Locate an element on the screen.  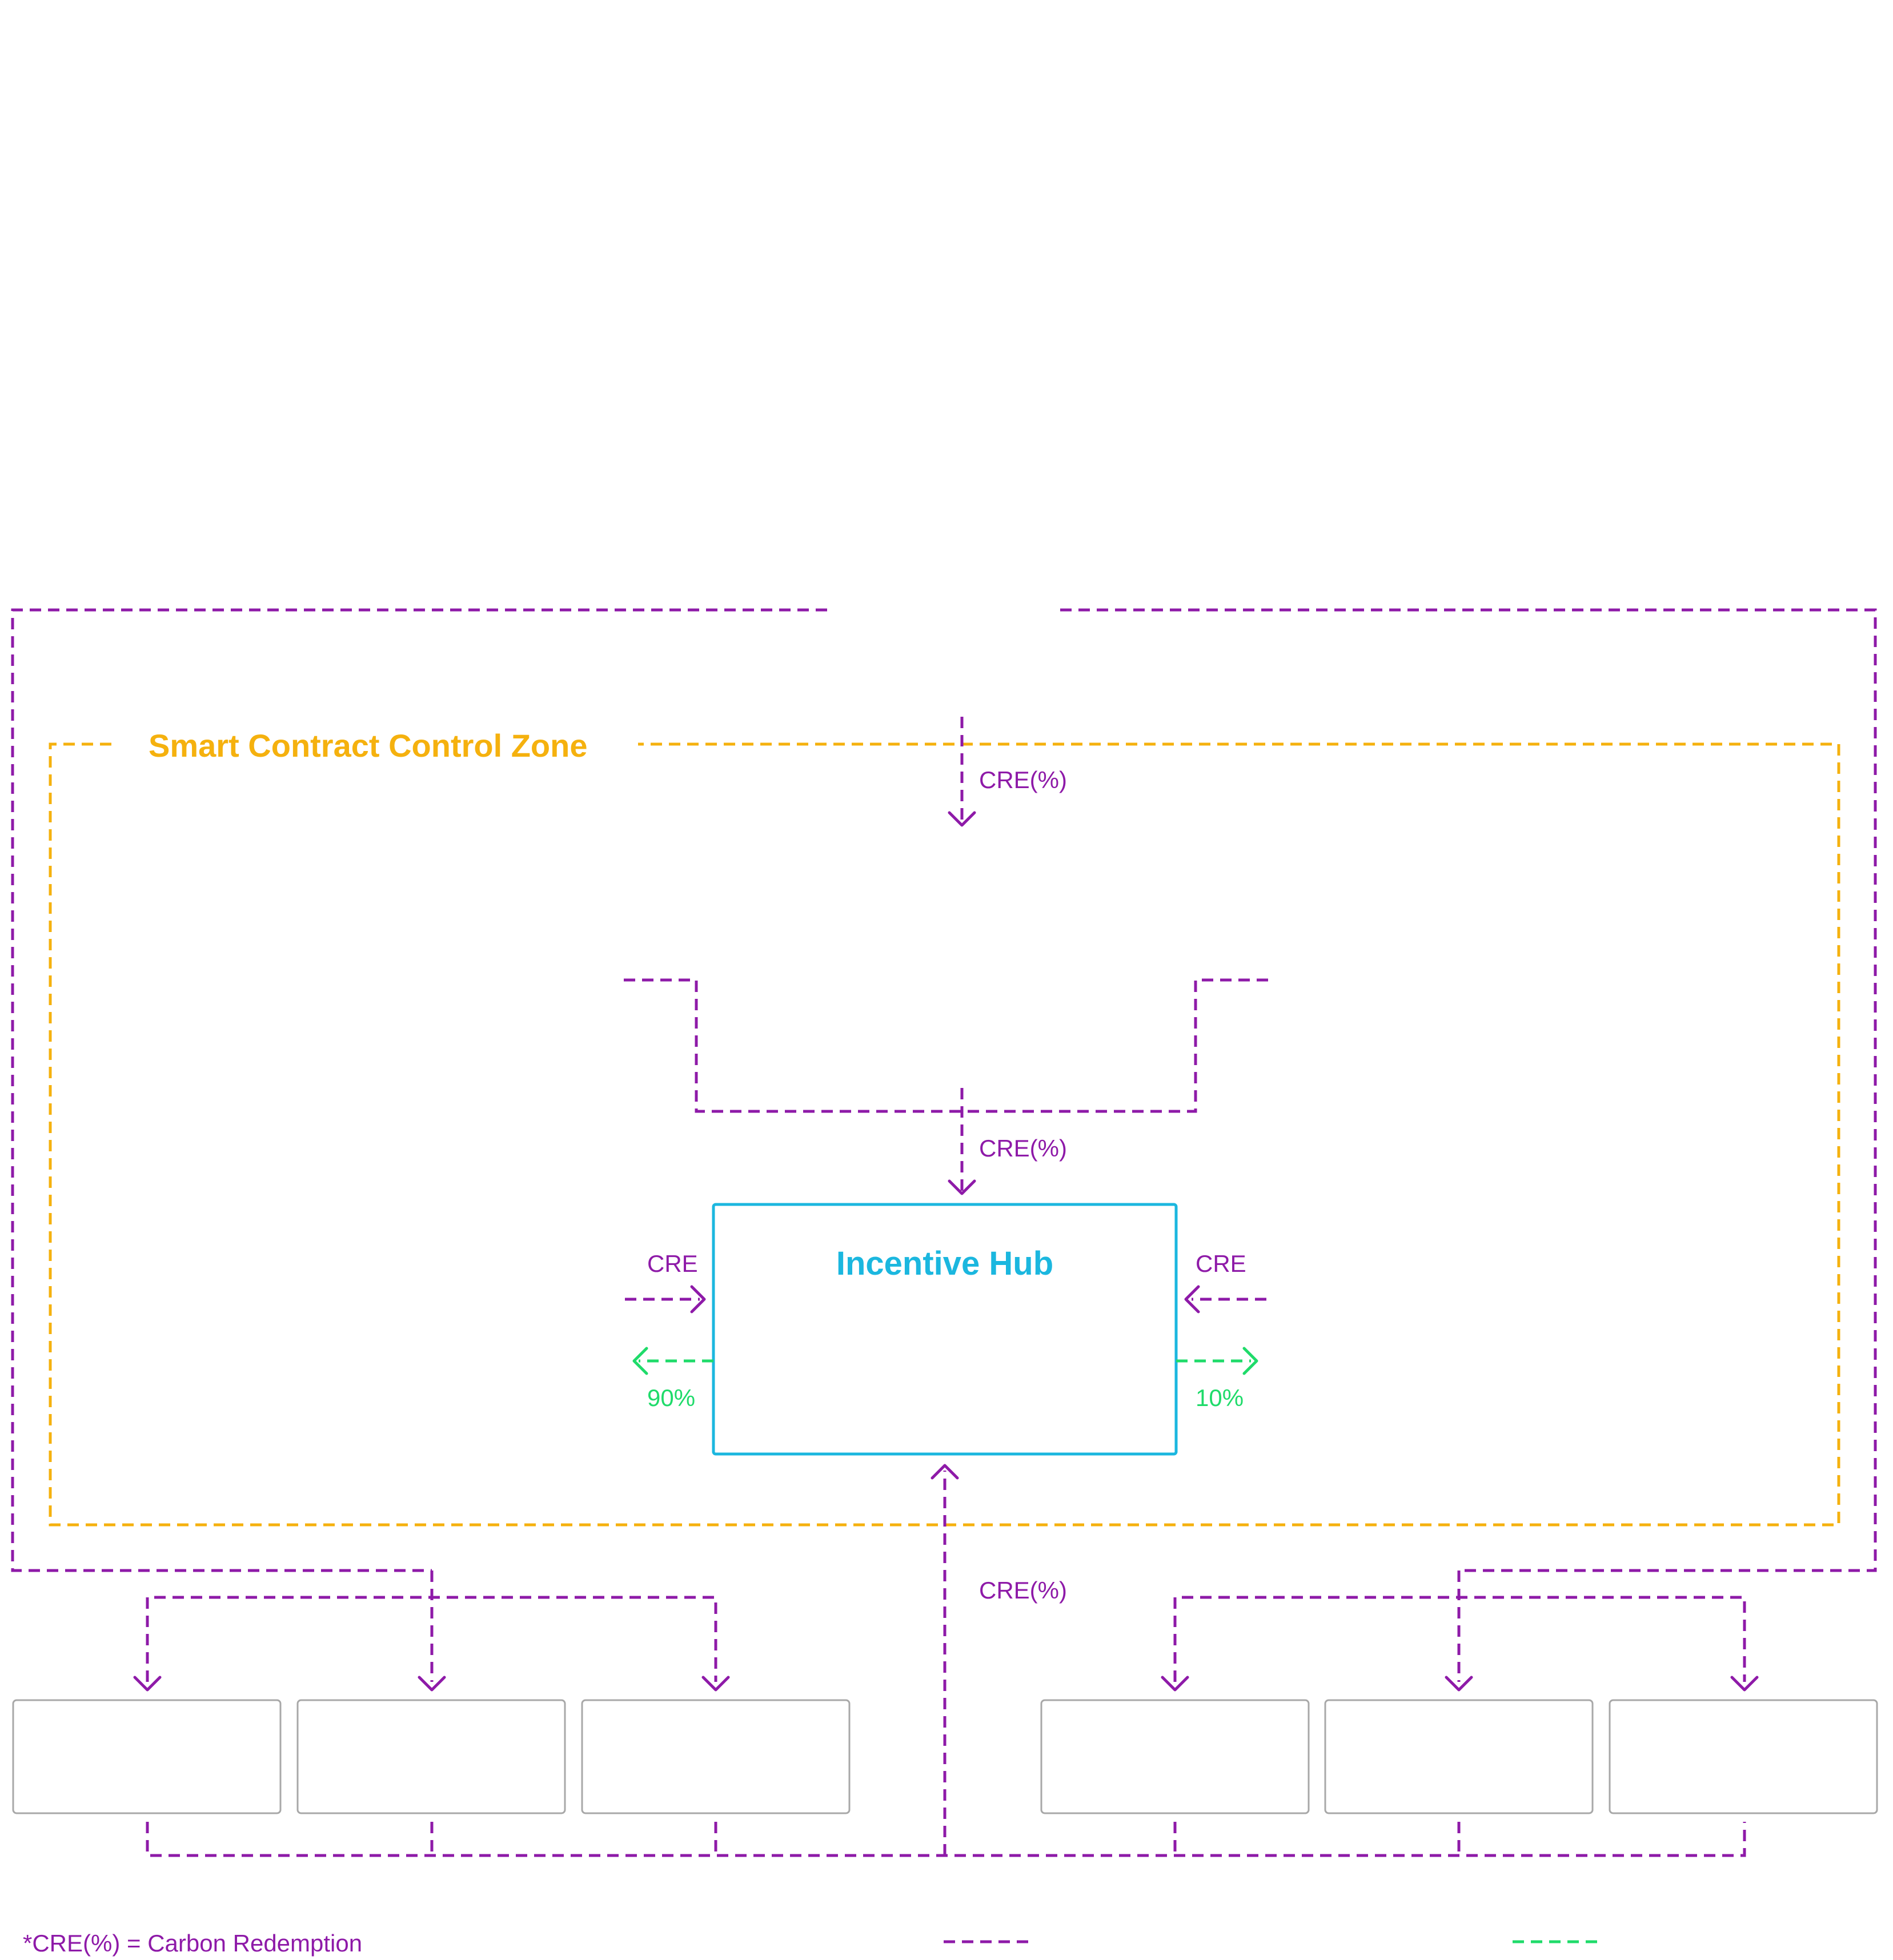
arrowhead-up-icon is located at coordinates (945, 1472).